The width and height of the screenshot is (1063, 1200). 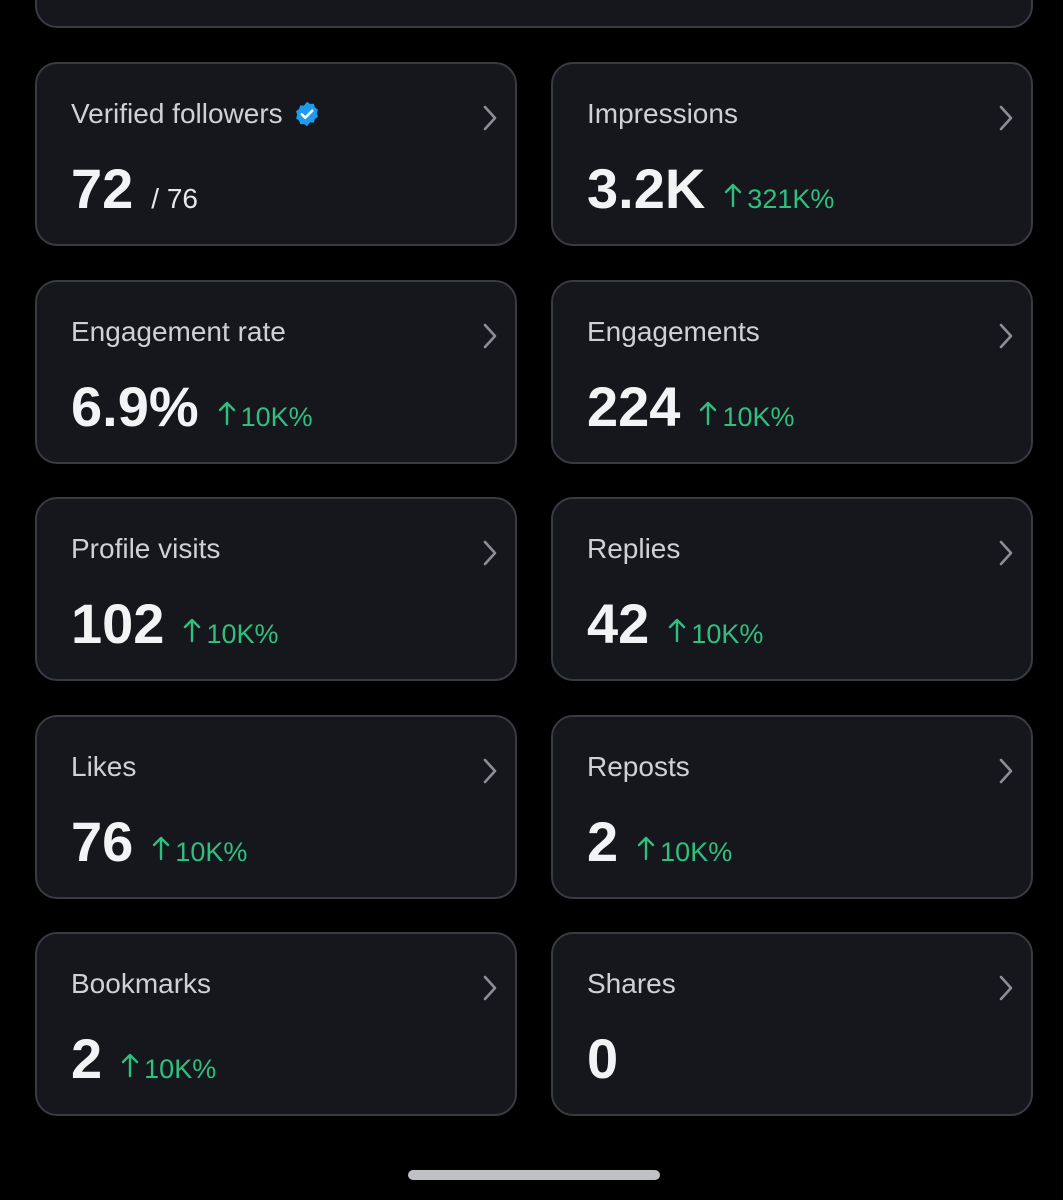 I want to click on metric-label: Profile visits, so click(x=145, y=549).